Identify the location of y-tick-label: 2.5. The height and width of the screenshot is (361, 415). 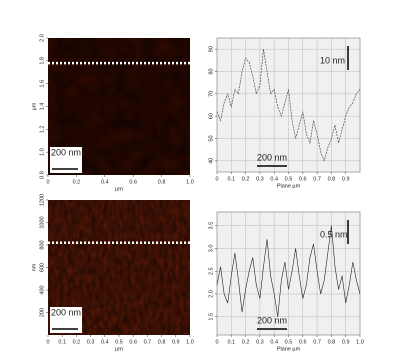
(211, 271).